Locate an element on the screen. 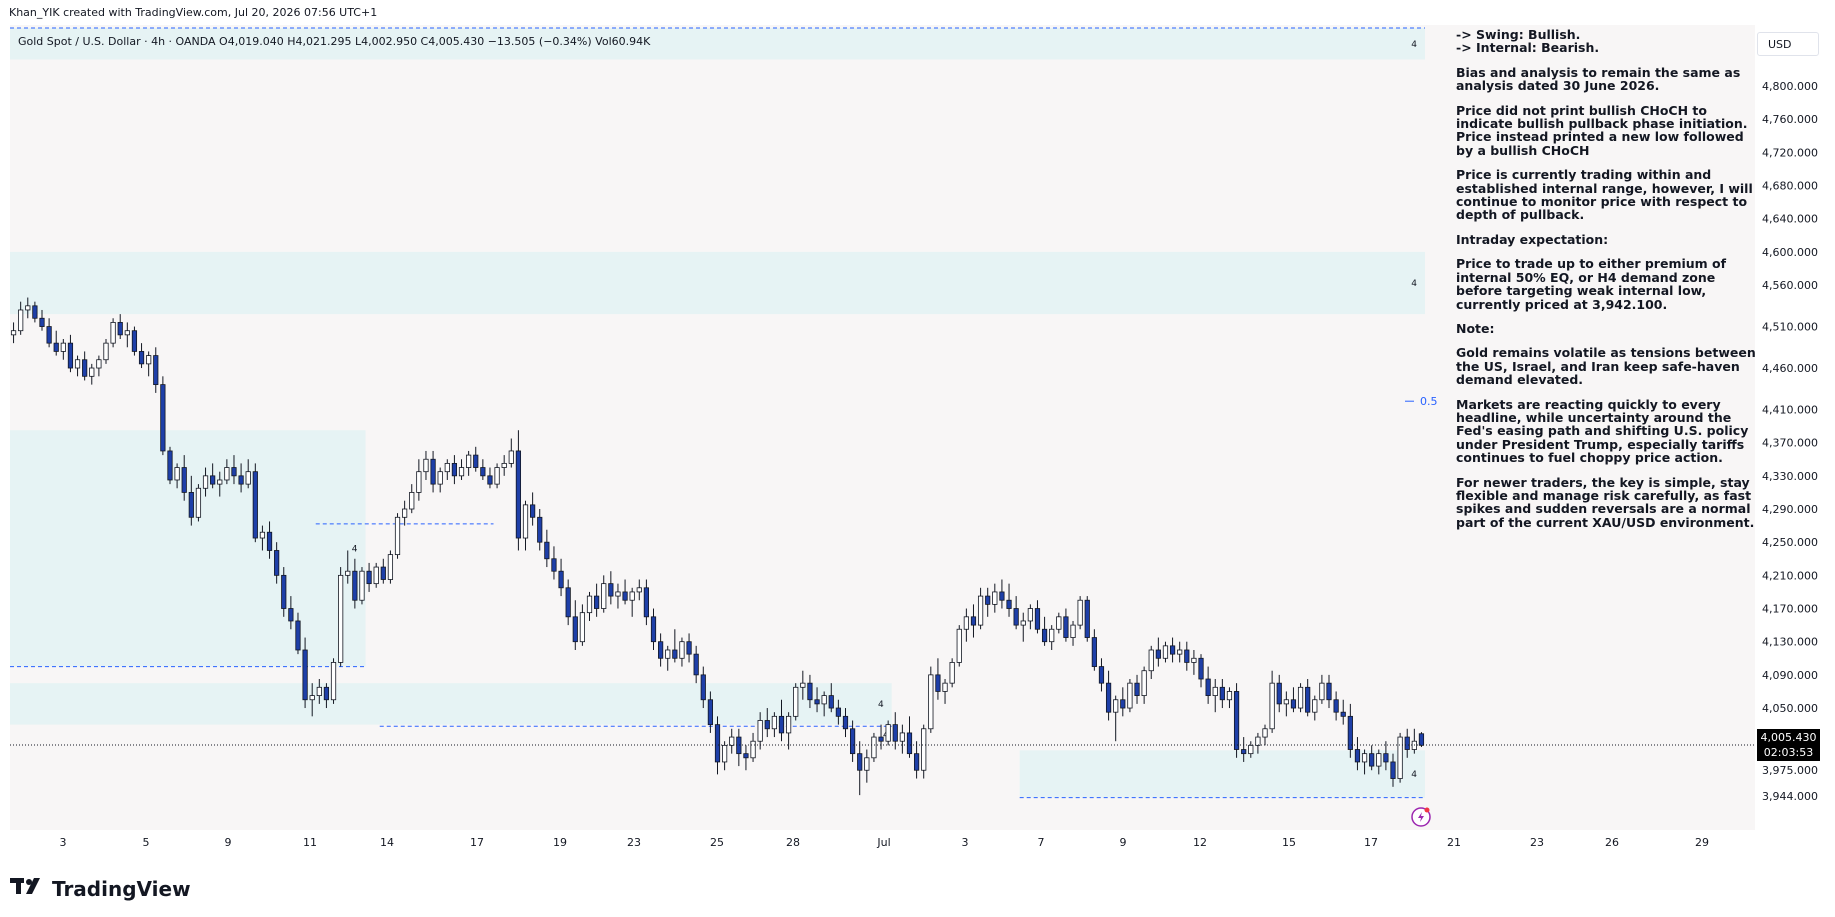  y-tick-label: 4,800.000 is located at coordinates (1790, 86).